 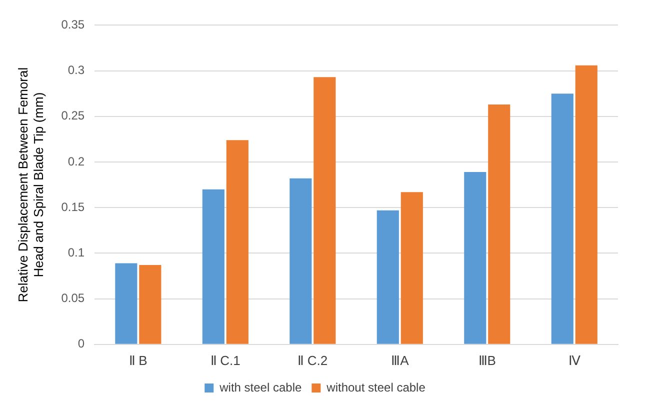 I want to click on x-tick-label: Ⅱ C.1, so click(x=225, y=360).